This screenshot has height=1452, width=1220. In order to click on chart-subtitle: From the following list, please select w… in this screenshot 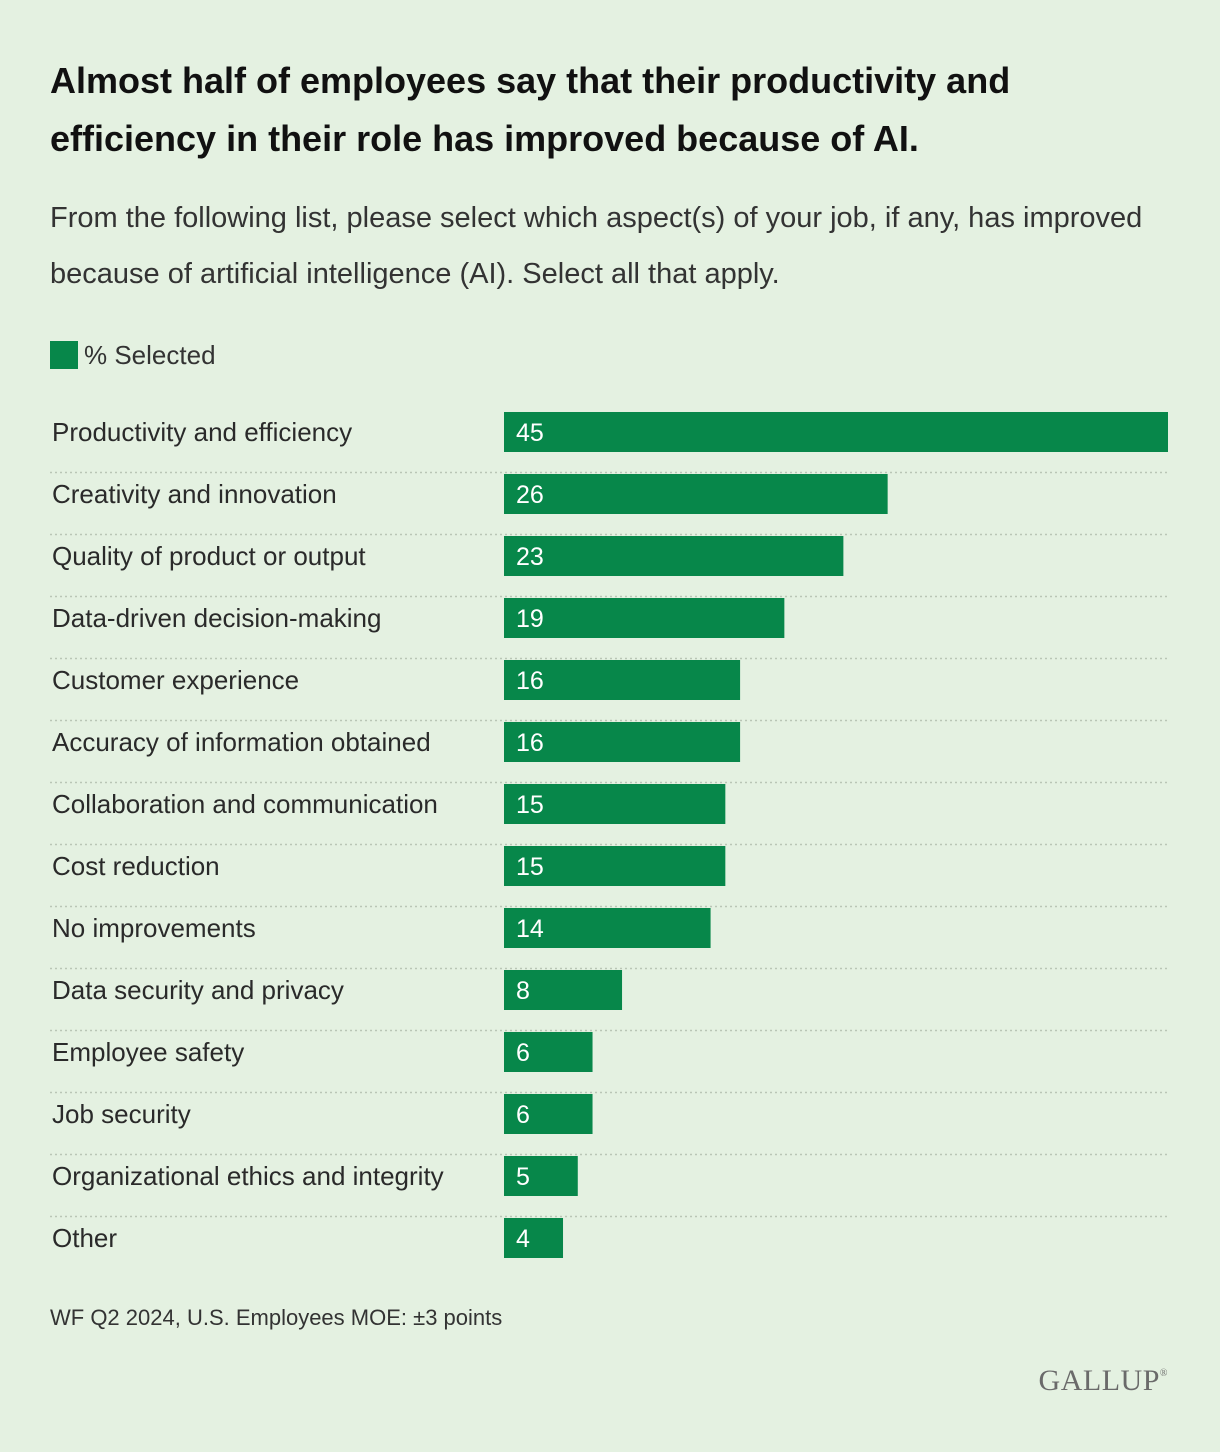, I will do `click(596, 246)`.